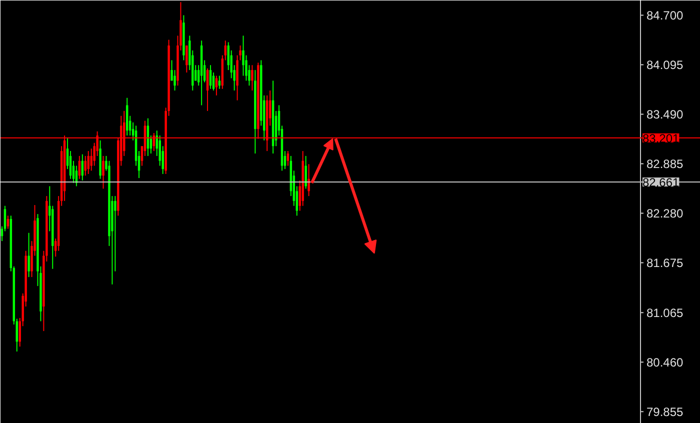 This screenshot has width=700, height=423. Describe the element at coordinates (665, 263) in the screenshot. I see `y-tick-label: 81.675` at that location.